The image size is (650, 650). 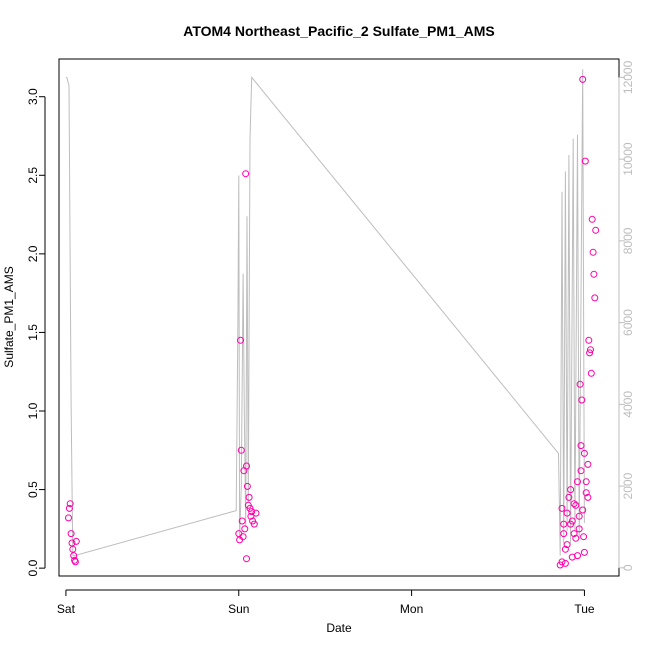 What do you see at coordinates (33, 410) in the screenshot?
I see `y-tick-label-2: 1.0` at bounding box center [33, 410].